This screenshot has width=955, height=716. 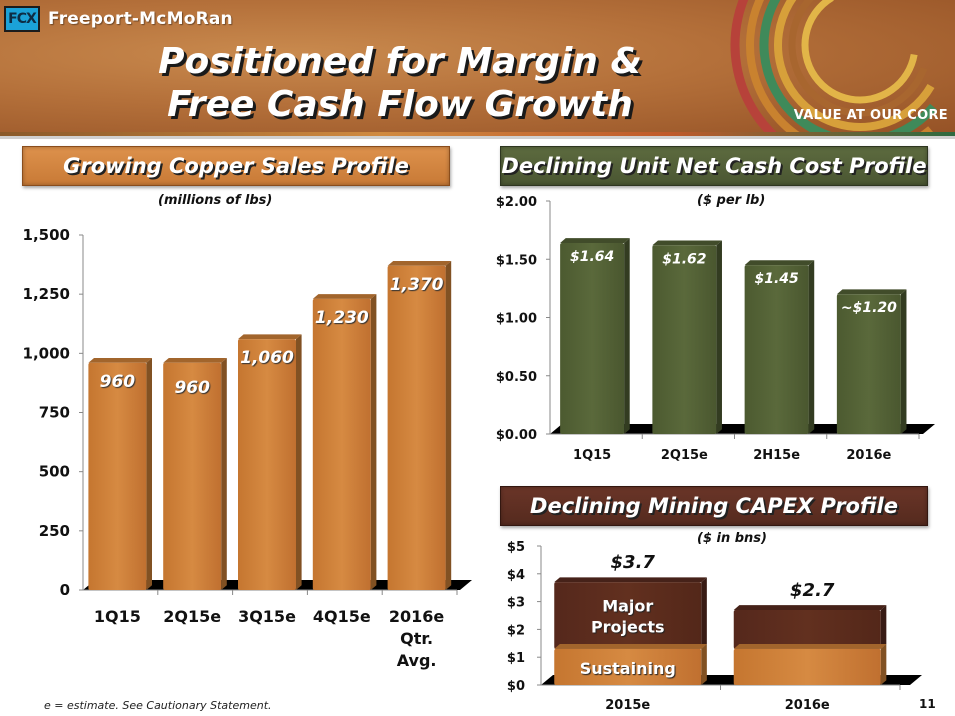 I want to click on company-name: Freeport-McMoRan, so click(x=140, y=19).